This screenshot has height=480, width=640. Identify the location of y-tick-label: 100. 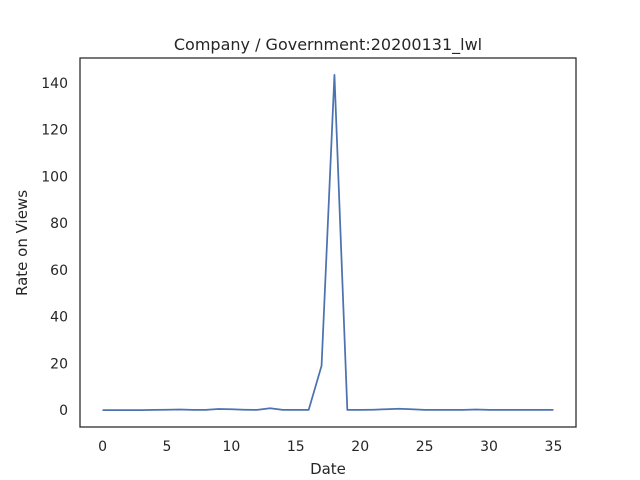
(54, 177).